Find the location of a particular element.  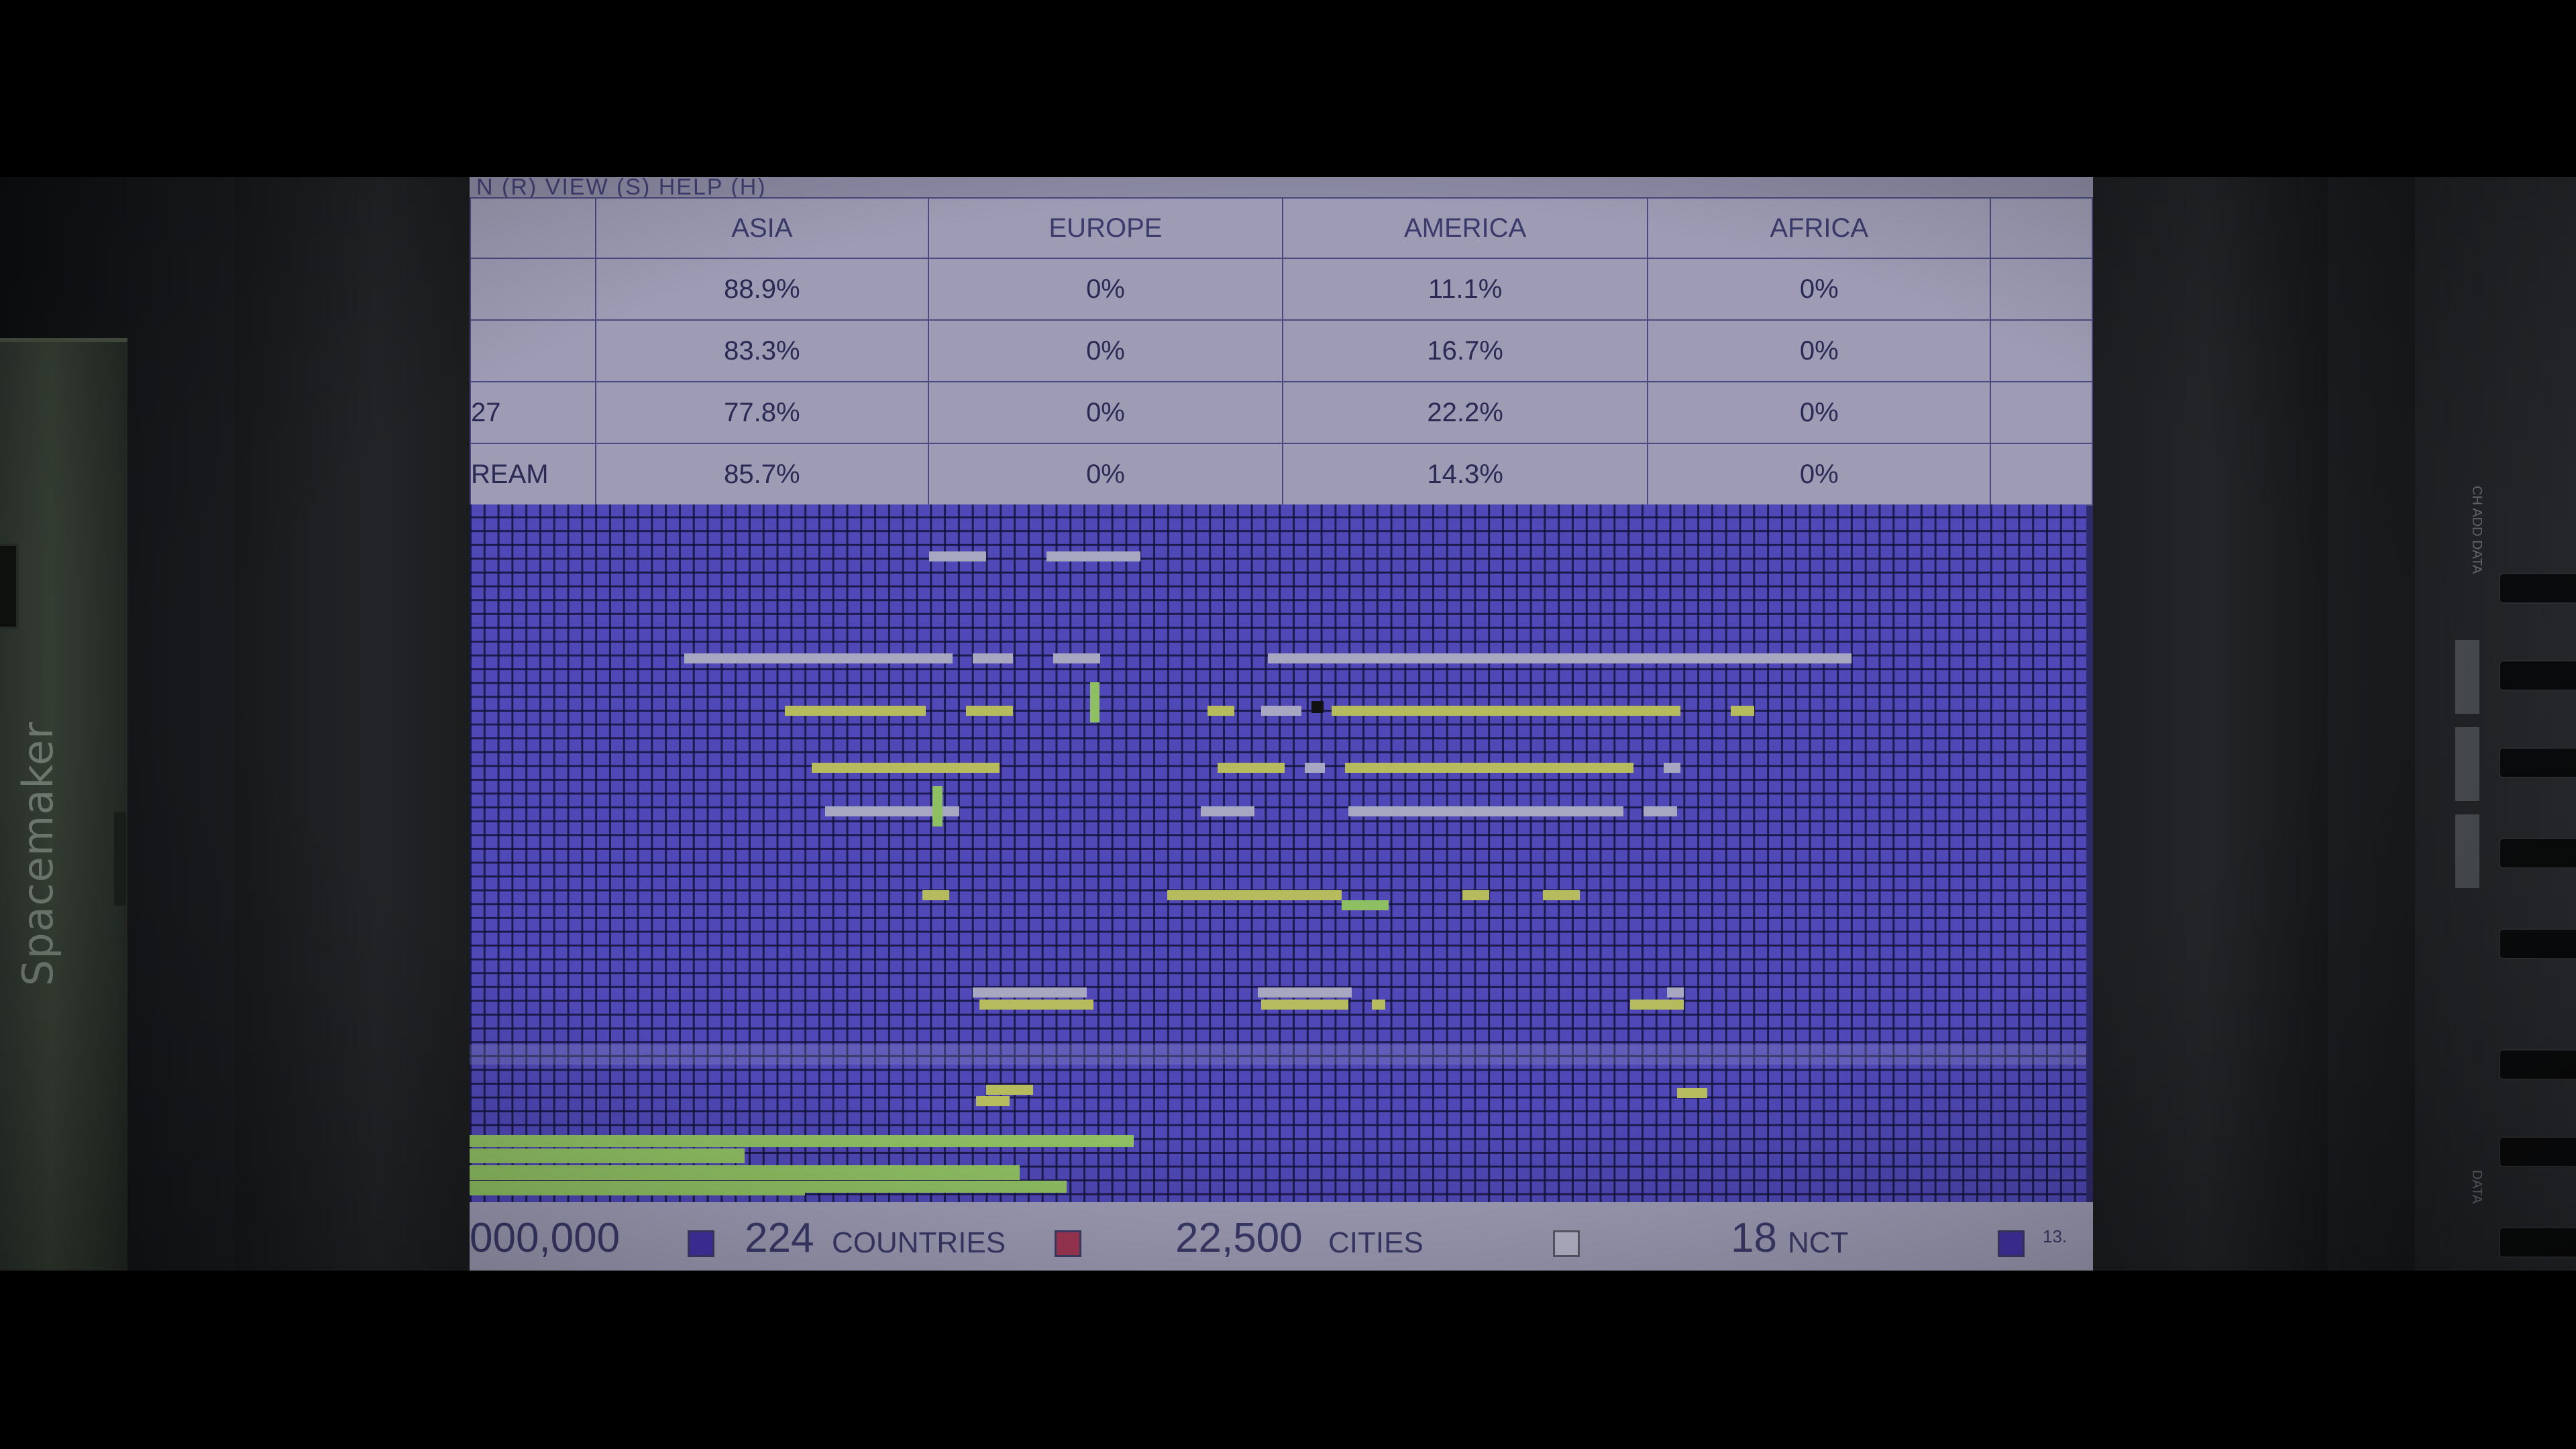

panel-label-top: CH ADD DATA is located at coordinates (2476, 530).